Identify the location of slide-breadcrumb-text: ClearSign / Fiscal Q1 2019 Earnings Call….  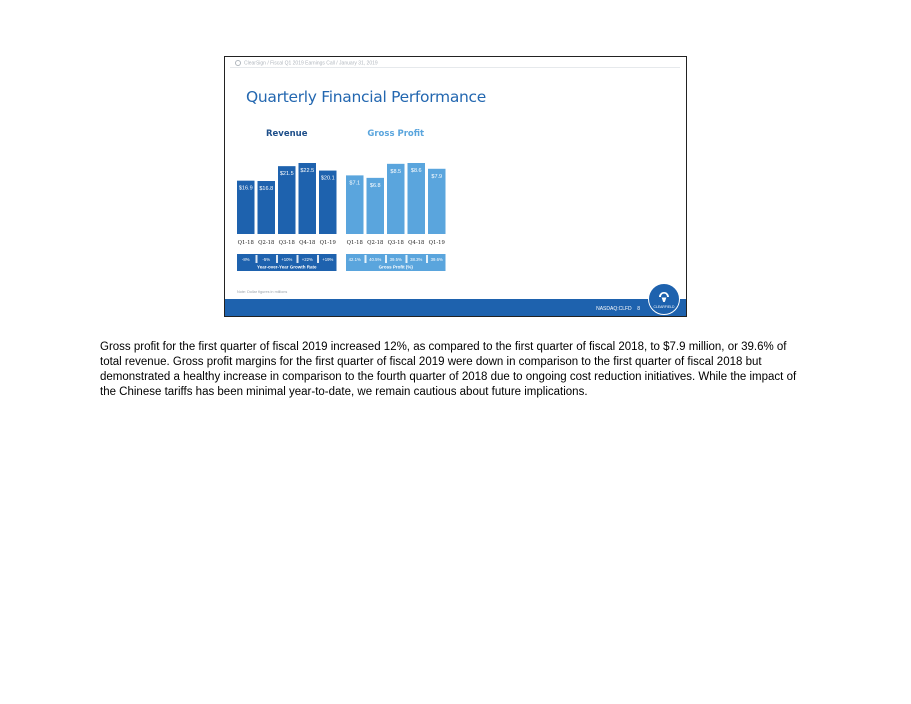
(311, 63).